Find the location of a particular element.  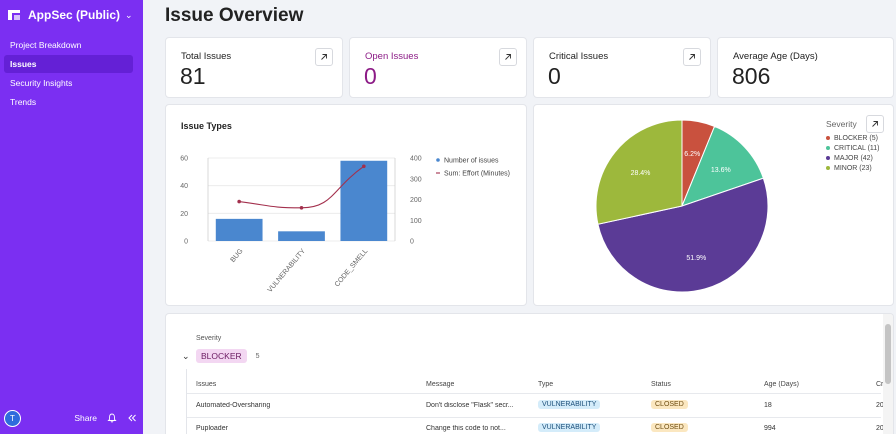

slice-label: 6.2% is located at coordinates (692, 154).